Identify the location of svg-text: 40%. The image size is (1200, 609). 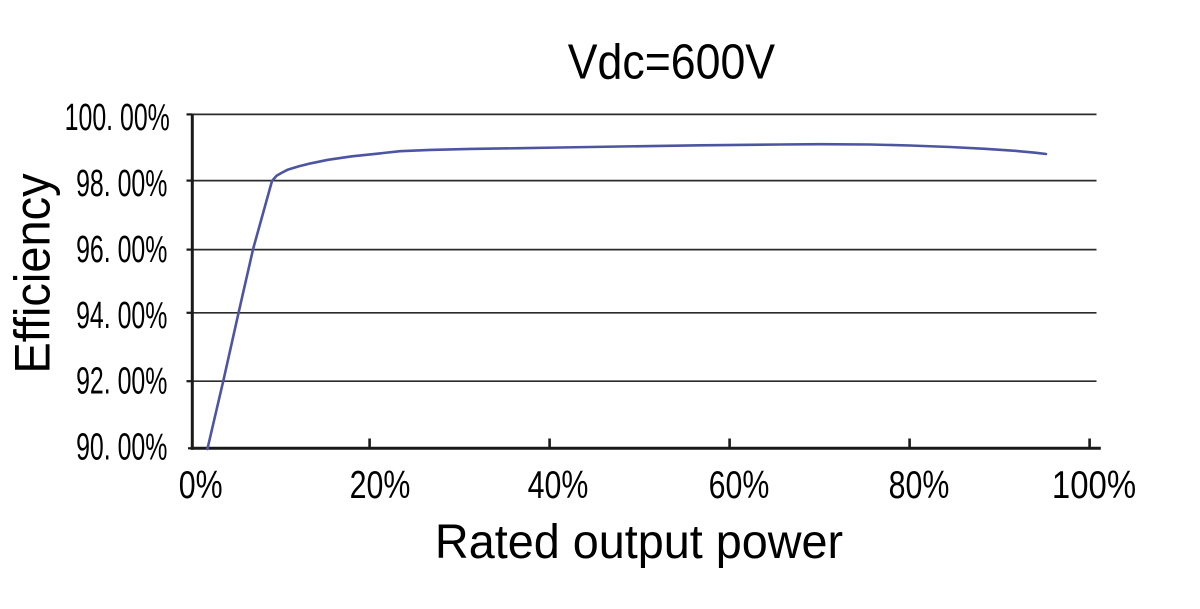
(558, 484).